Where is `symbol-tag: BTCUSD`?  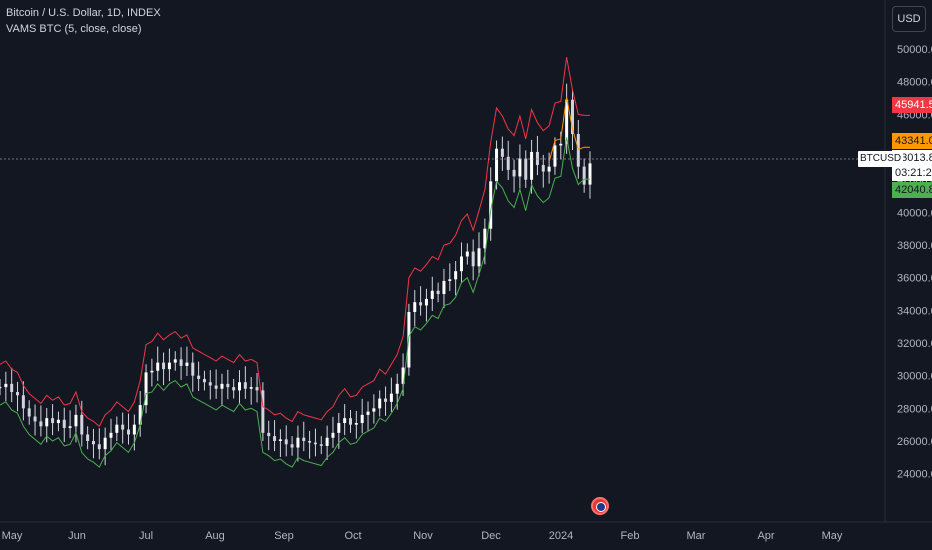
symbol-tag: BTCUSD is located at coordinates (881, 159).